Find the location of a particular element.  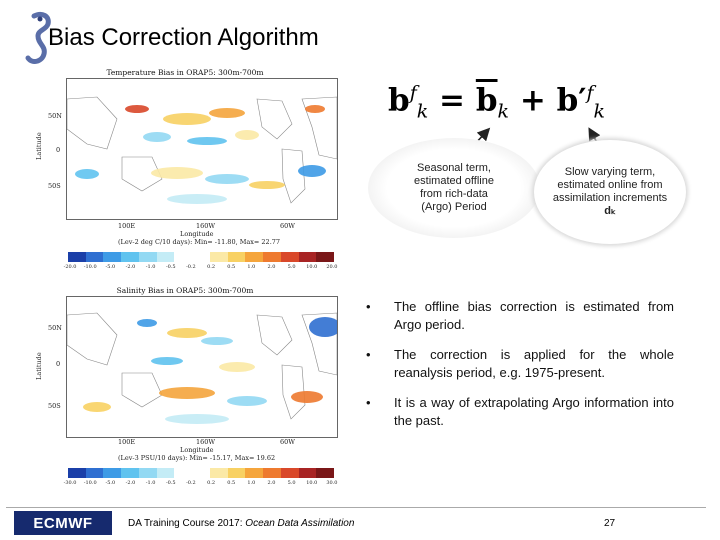

formula-prime-symbol: b′ is located at coordinates (571, 100).